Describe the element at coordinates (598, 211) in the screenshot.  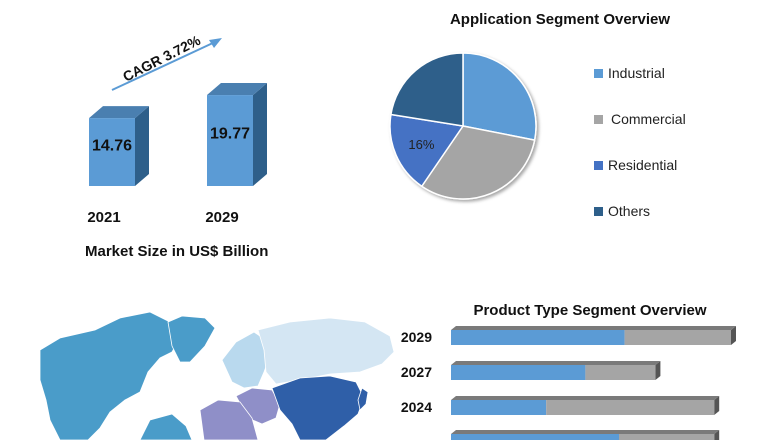
I see `legend-swatch-others` at that location.